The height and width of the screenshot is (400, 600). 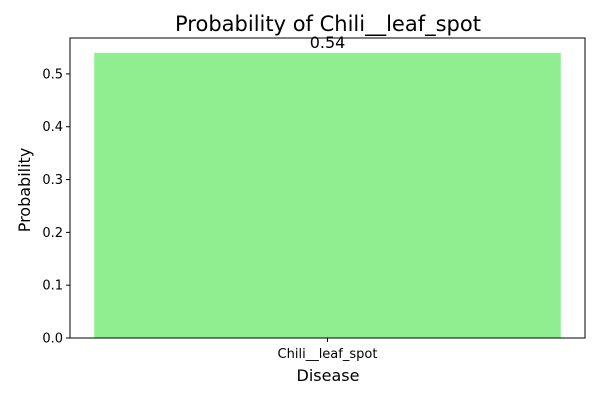 What do you see at coordinates (52, 286) in the screenshot?
I see `y-tick-label-1: 0.1` at bounding box center [52, 286].